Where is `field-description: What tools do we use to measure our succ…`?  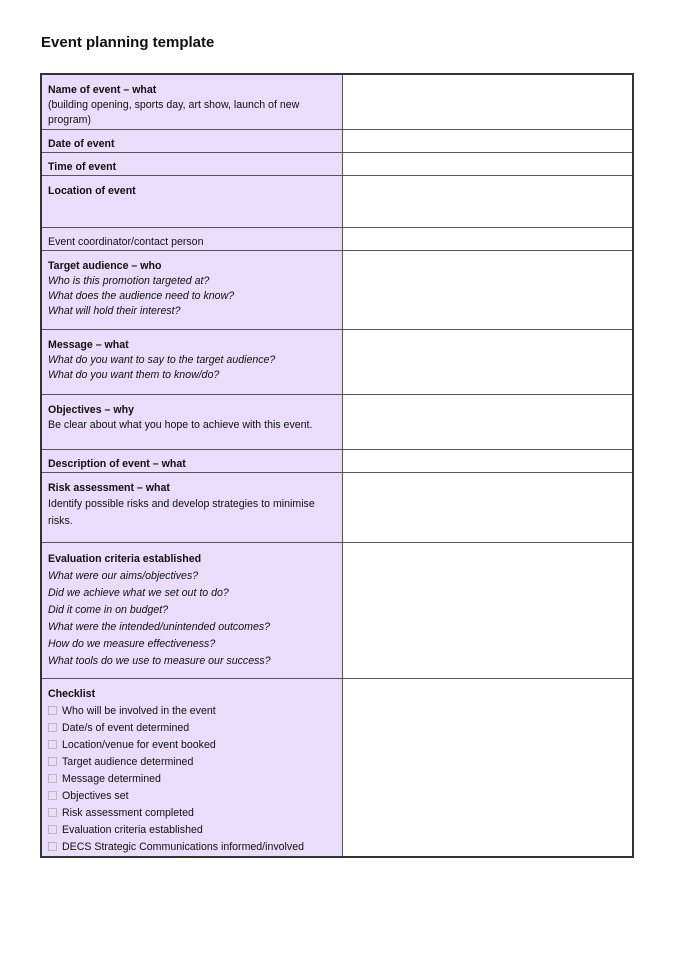
field-description: What tools do we use to measure our succ… is located at coordinates (192, 661).